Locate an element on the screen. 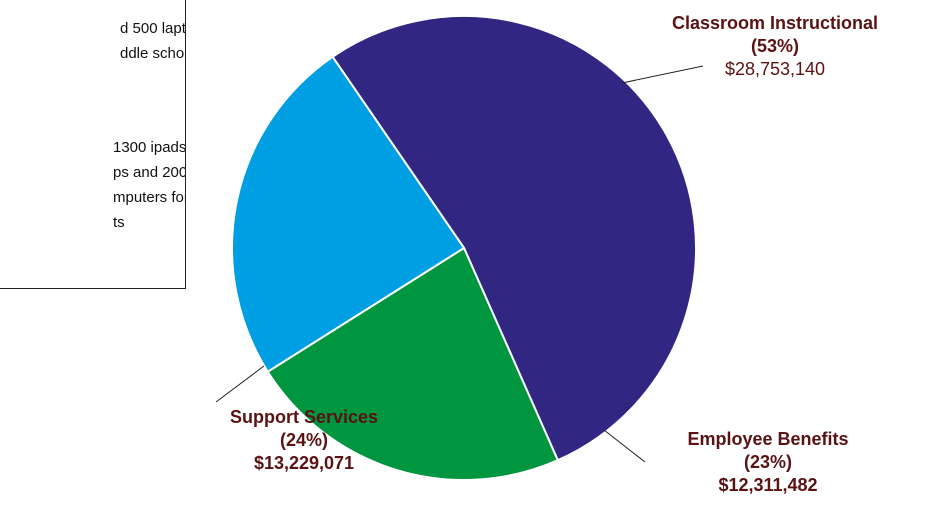 This screenshot has height=515, width=925. slice-name: Classroom Instructional is located at coordinates (775, 23).